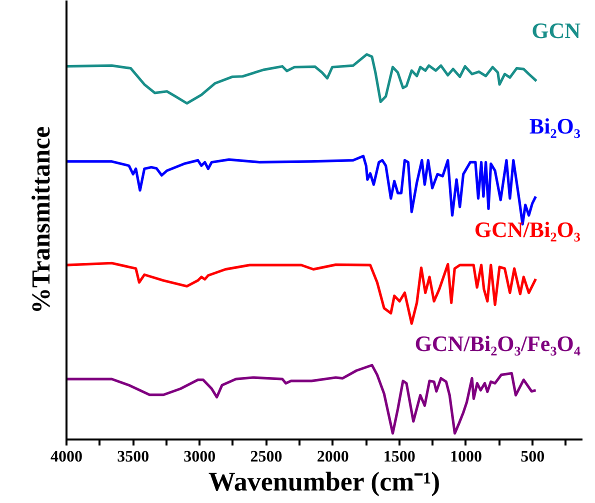 The image size is (595, 503). I want to click on x-tick-label: 3000, so click(200, 457).